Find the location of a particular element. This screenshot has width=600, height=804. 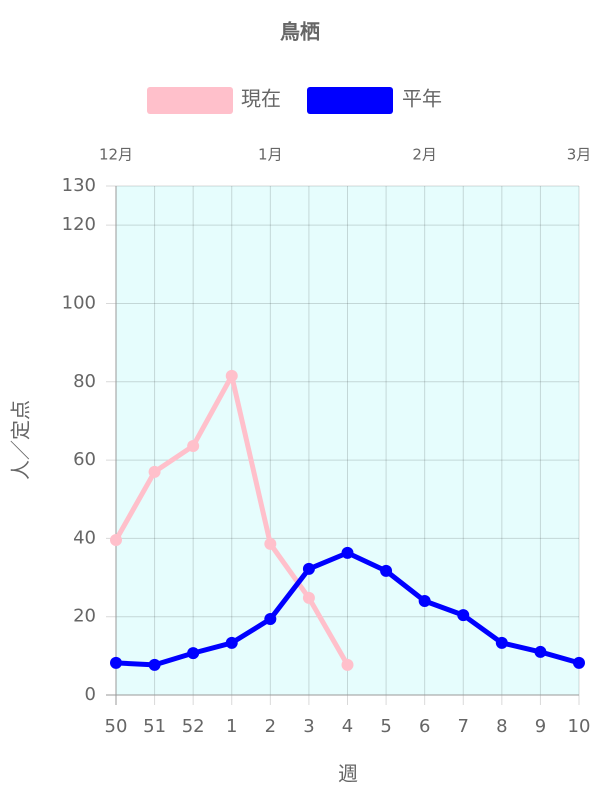

y-tick-label: 0 is located at coordinates (90, 694).